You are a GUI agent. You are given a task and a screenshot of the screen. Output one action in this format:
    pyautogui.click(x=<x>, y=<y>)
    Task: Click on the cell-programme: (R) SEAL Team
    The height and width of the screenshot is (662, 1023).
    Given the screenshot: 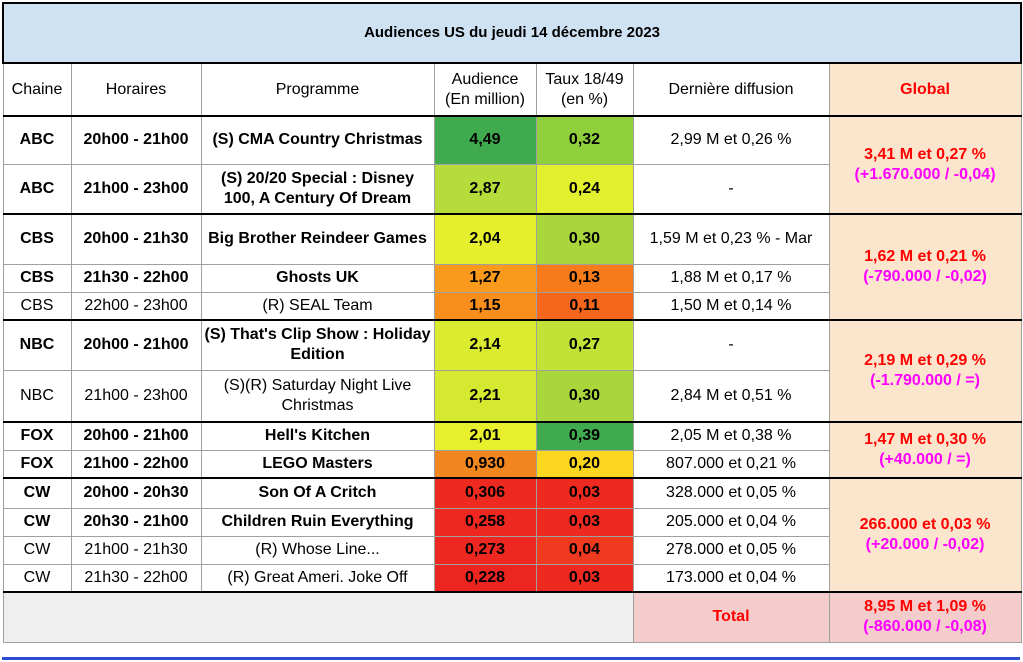 What is the action you would take?
    pyautogui.click(x=317, y=306)
    